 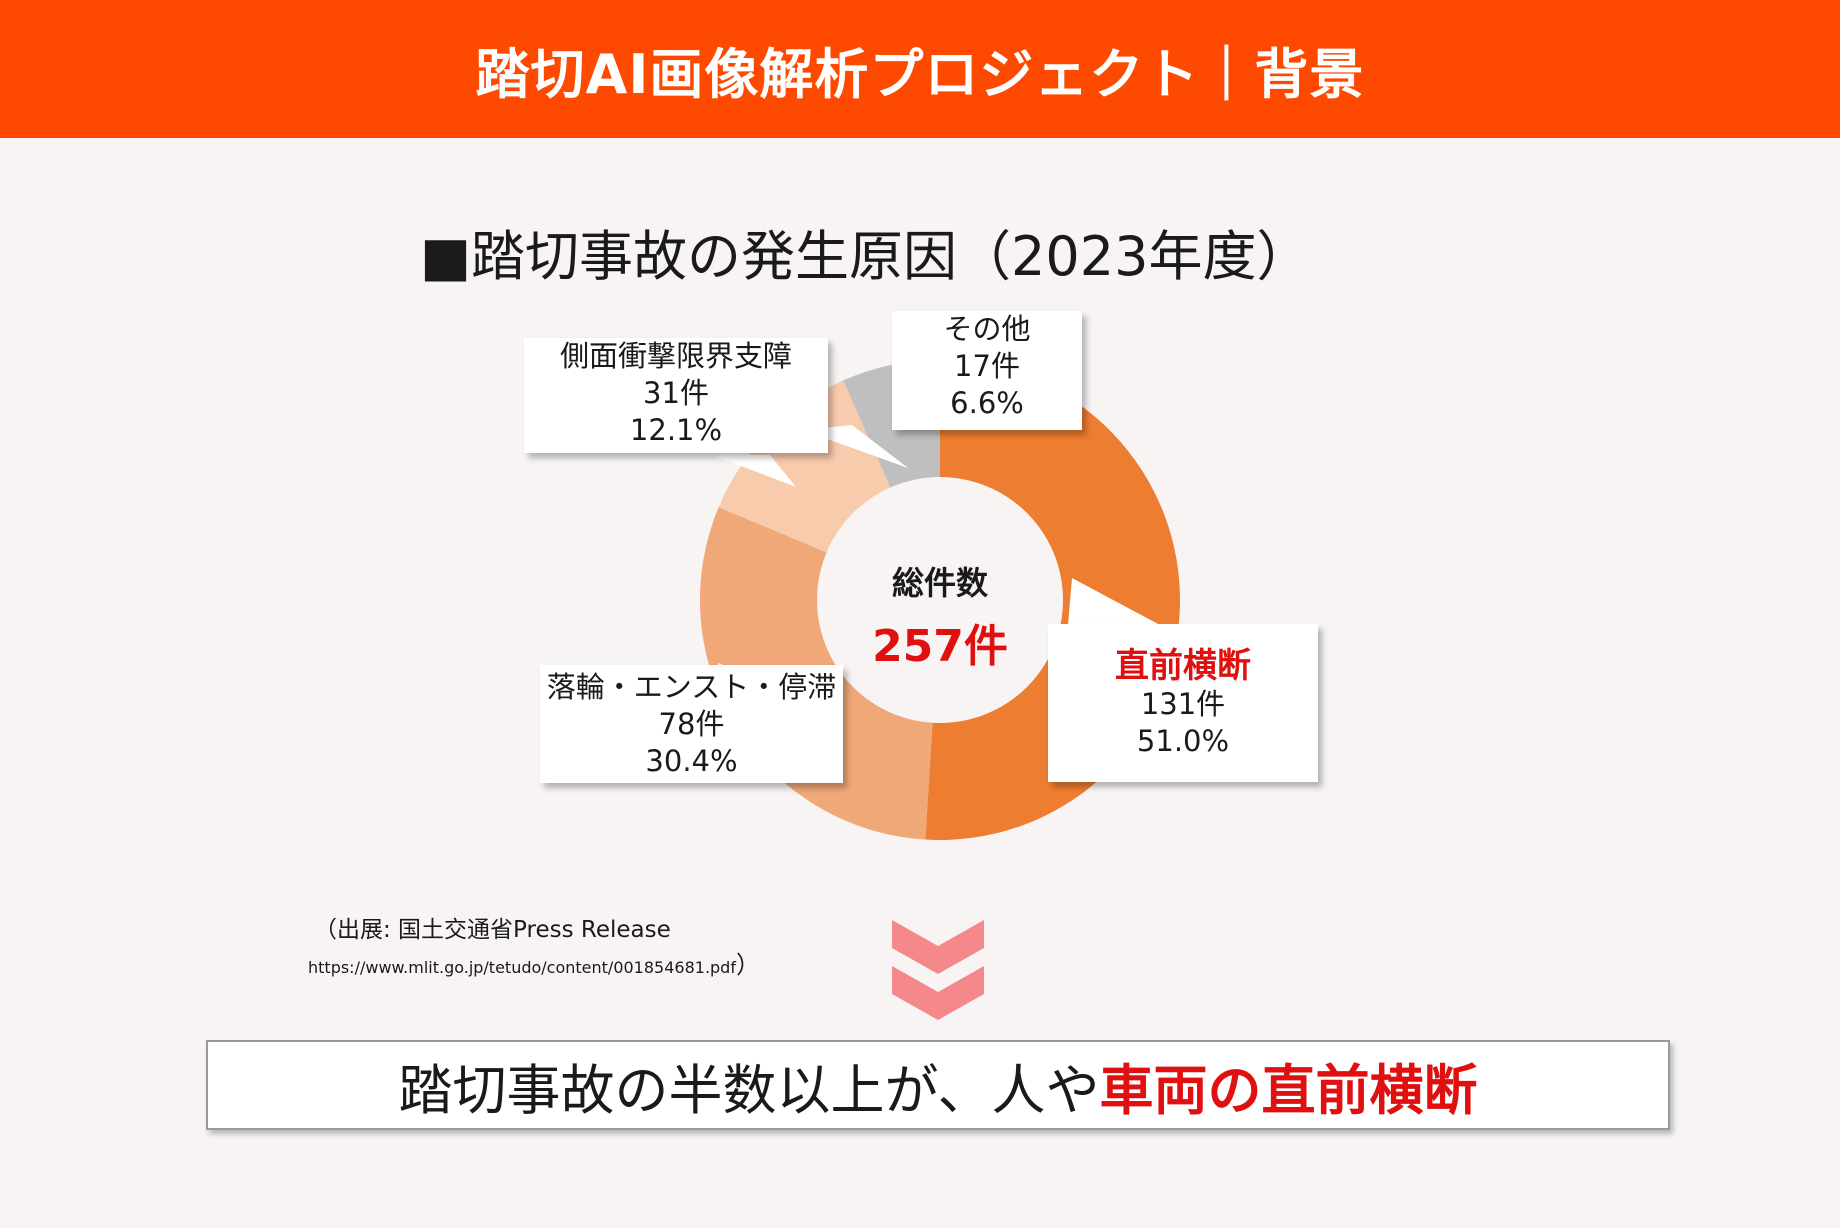 I want to click on callout-pointer-other, so click(x=855, y=446).